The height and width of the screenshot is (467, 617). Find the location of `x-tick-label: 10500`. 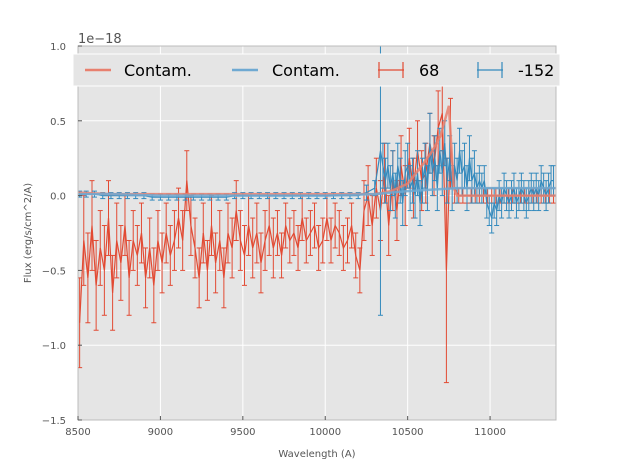

x-tick-label: 10500 is located at coordinates (408, 432).